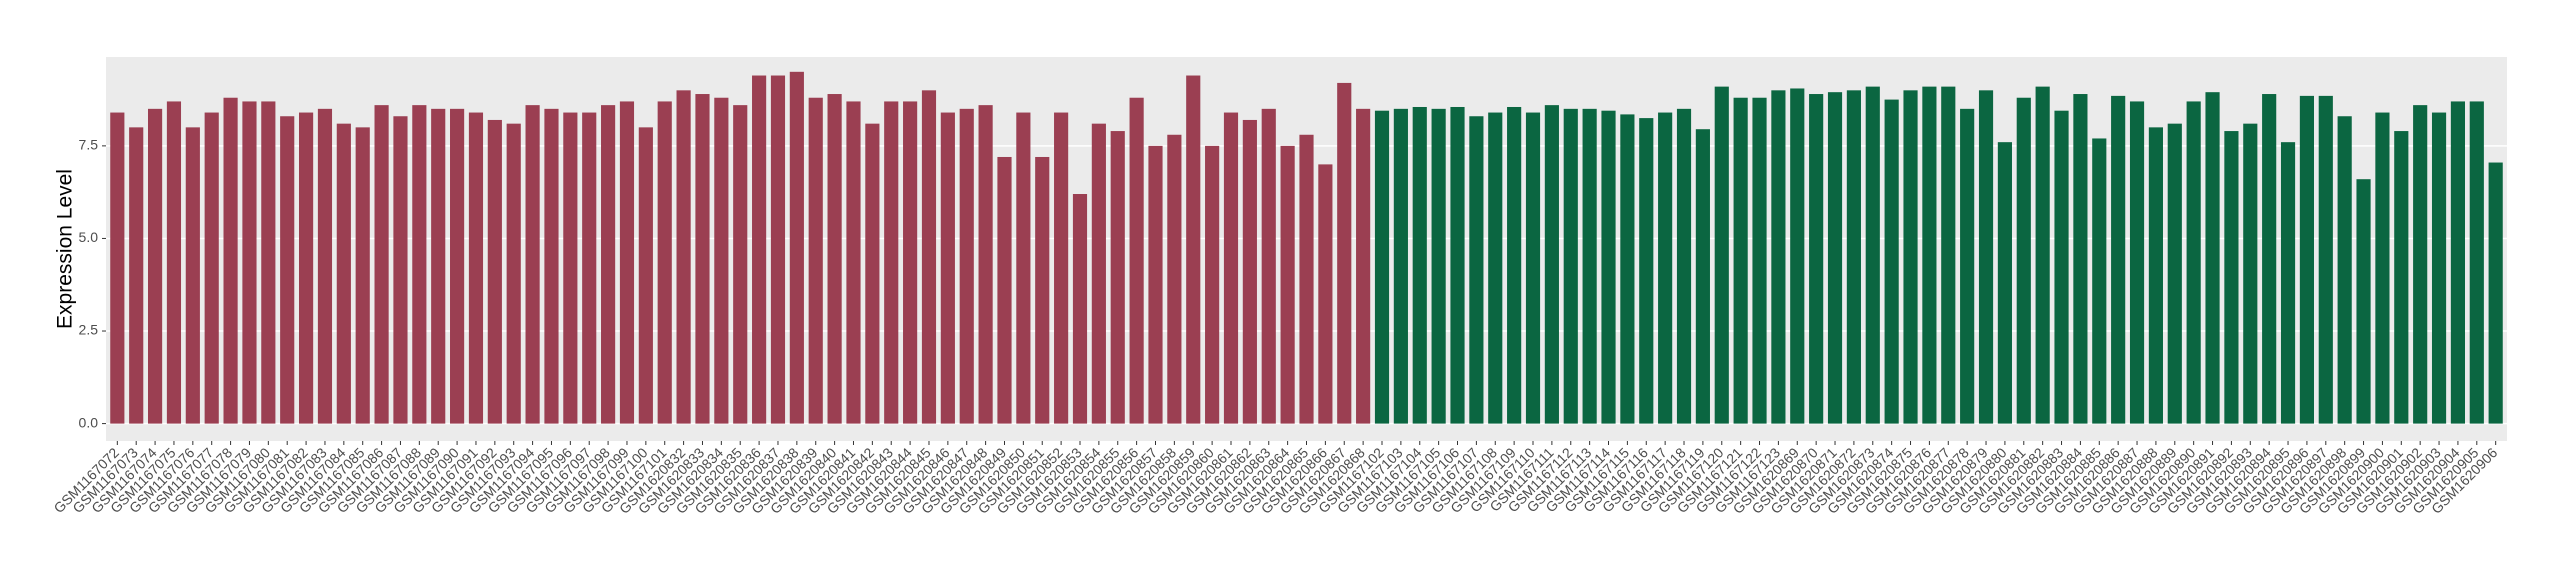  I want to click on y-tick-label: 7.5, so click(89, 145).